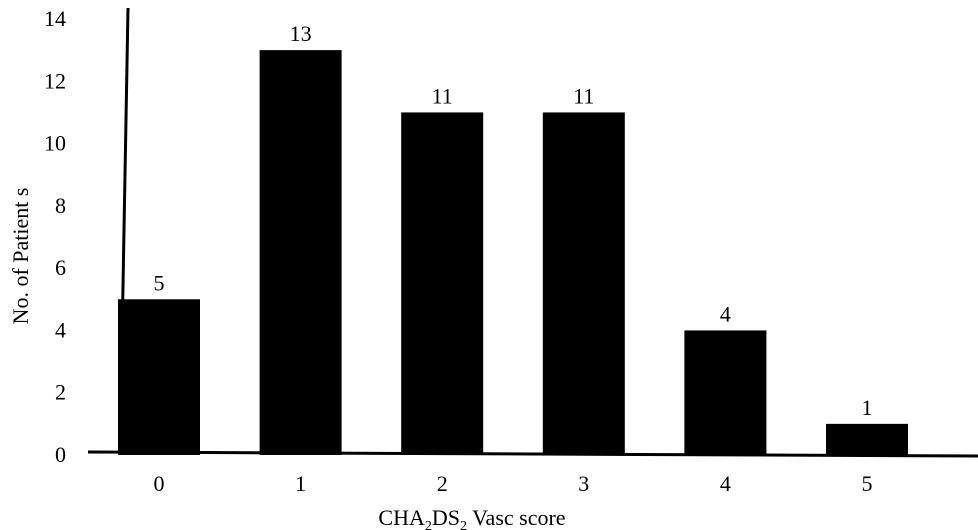  What do you see at coordinates (471, 517) in the screenshot?
I see `x-axis-label: CHA2DS2 Vasc score` at bounding box center [471, 517].